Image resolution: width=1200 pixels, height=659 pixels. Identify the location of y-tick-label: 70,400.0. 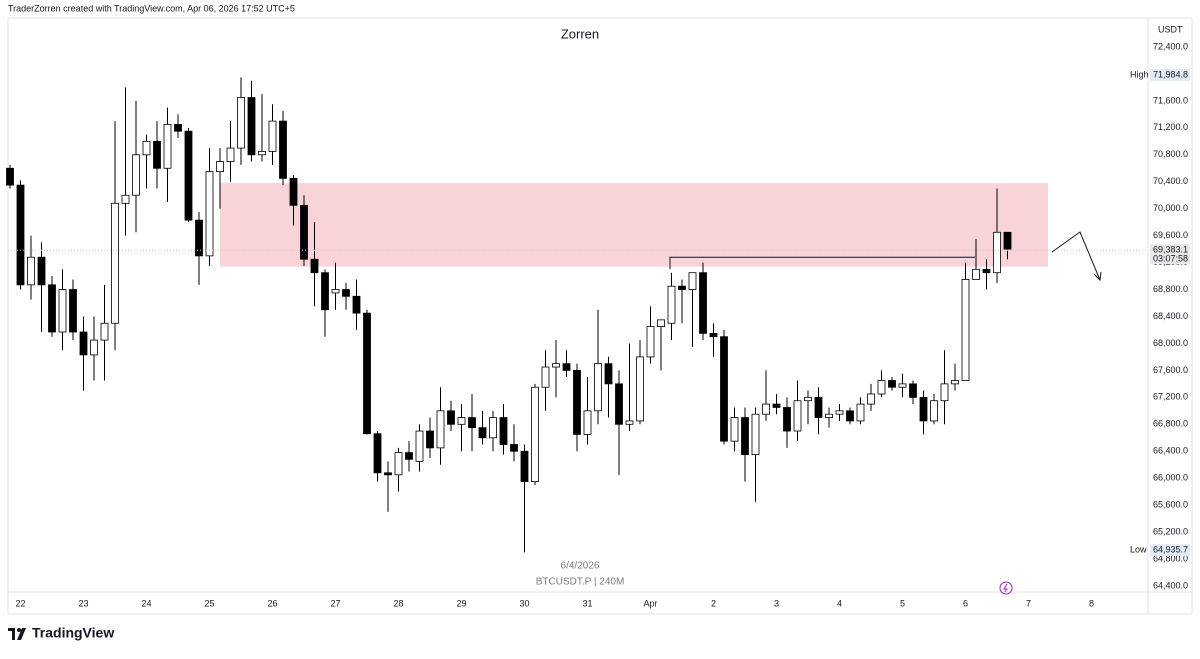
(1170, 181).